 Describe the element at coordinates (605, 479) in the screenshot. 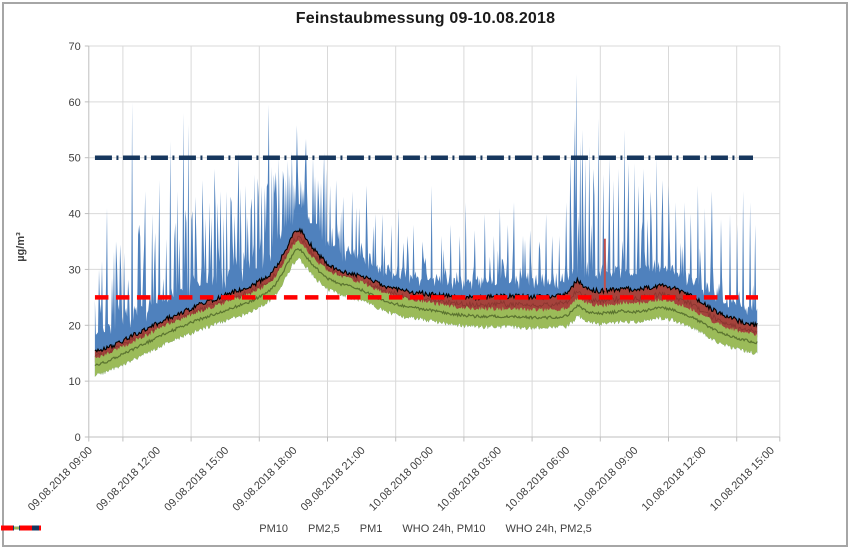

I see `x-tick-label: 10.08.2018 09:00` at that location.